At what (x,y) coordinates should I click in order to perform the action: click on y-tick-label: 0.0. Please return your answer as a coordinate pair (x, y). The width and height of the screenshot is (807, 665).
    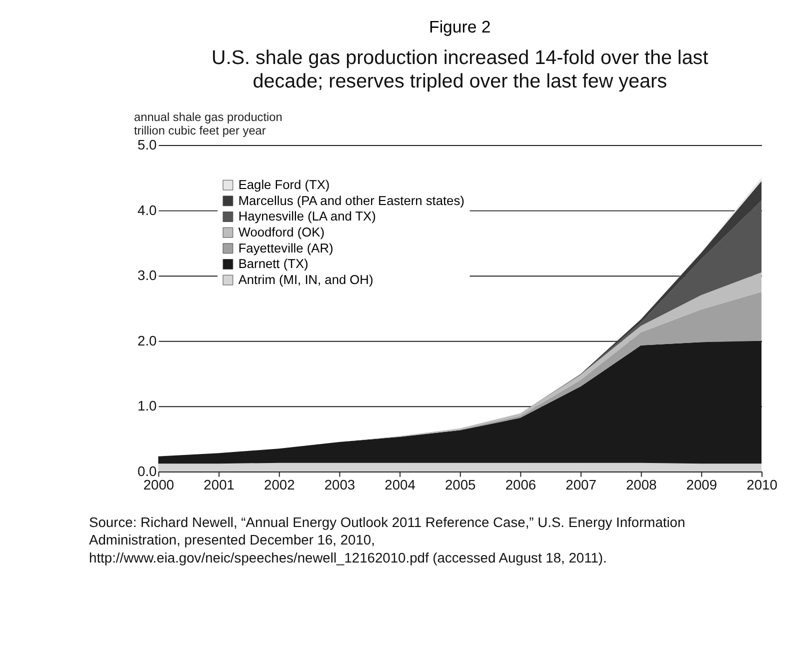
    Looking at the image, I should click on (148, 470).